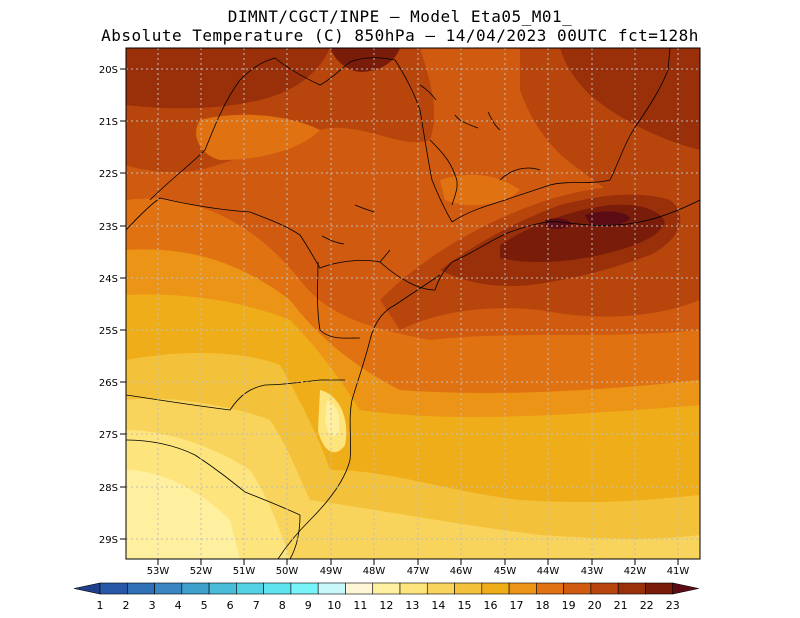 Image resolution: width=800 pixels, height=618 pixels. Describe the element at coordinates (412, 605) in the screenshot. I see `colorbar-label: 13` at that location.